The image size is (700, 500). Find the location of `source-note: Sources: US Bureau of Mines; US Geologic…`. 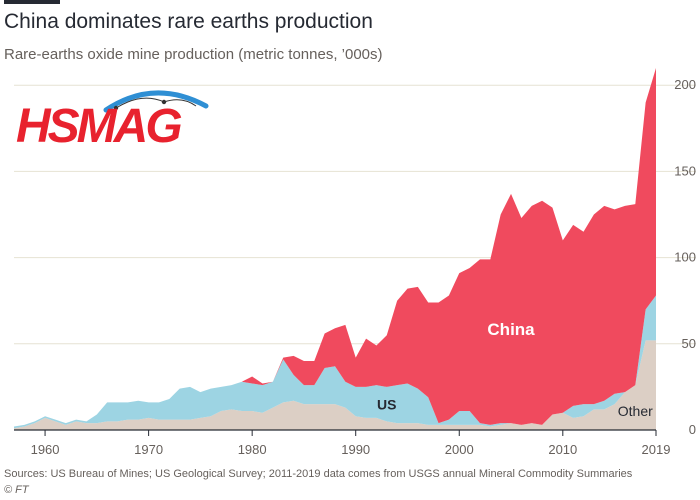

source-note: Sources: US Bureau of Mines; US Geologic… is located at coordinates (318, 474).